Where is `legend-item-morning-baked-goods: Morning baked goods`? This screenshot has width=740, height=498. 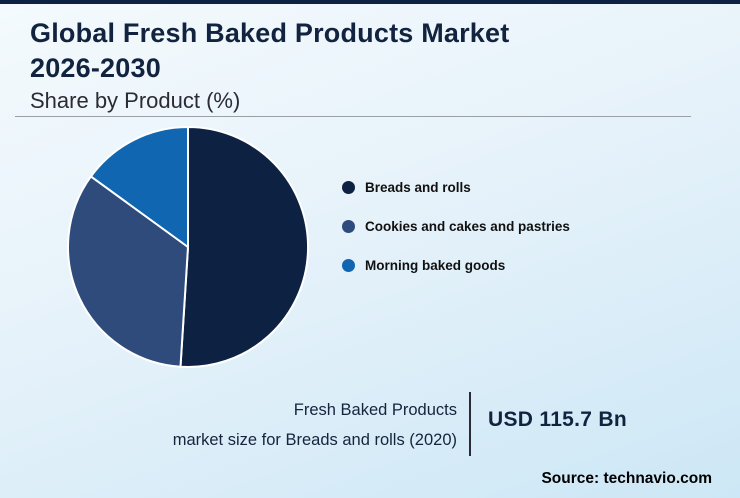 legend-item-morning-baked-goods: Morning baked goods is located at coordinates (456, 265).